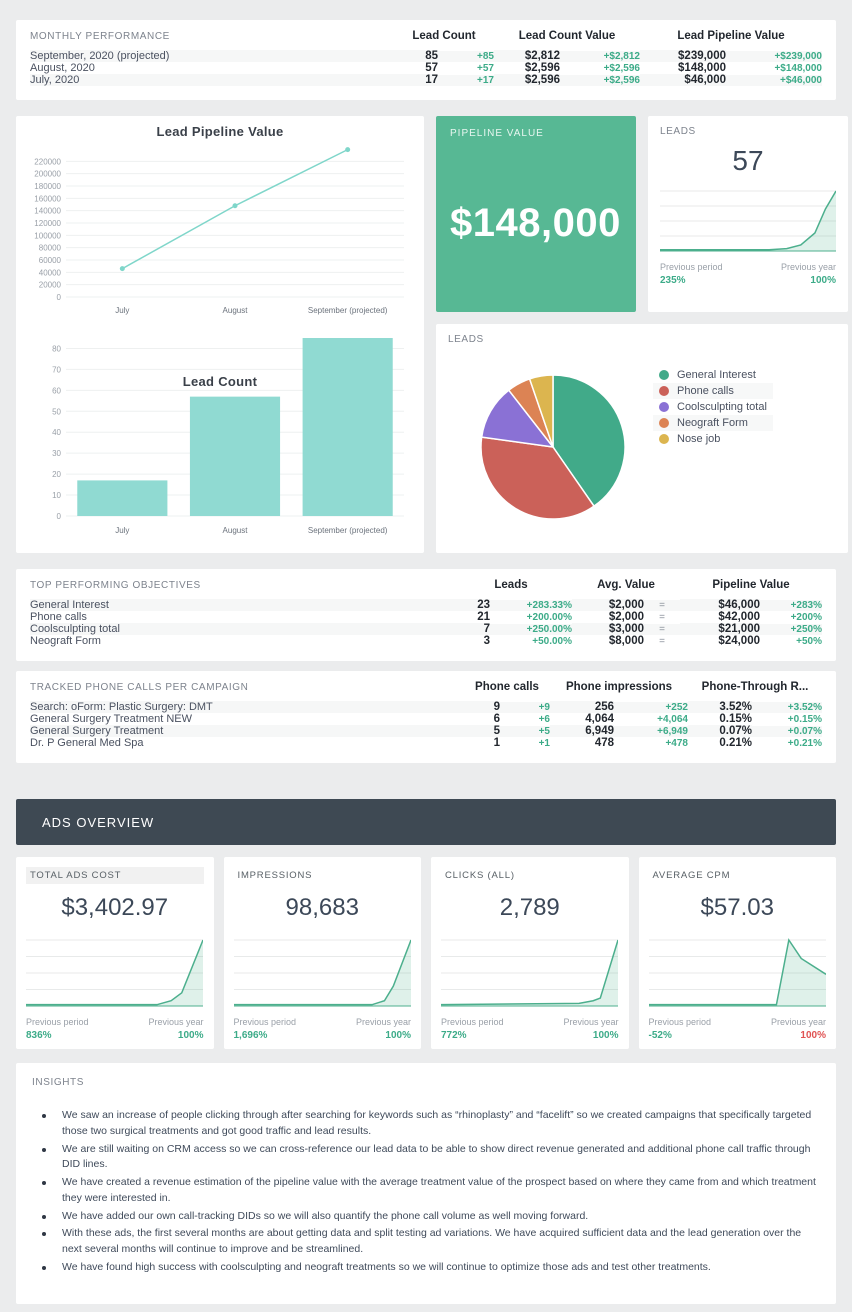 This screenshot has width=852, height=1312. What do you see at coordinates (470, 605) in the screenshot?
I see `cell-value: 23` at bounding box center [470, 605].